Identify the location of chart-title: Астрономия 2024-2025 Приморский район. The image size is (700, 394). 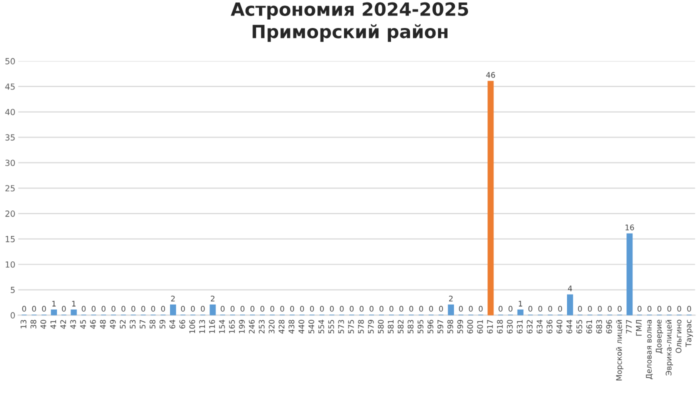
(349, 22).